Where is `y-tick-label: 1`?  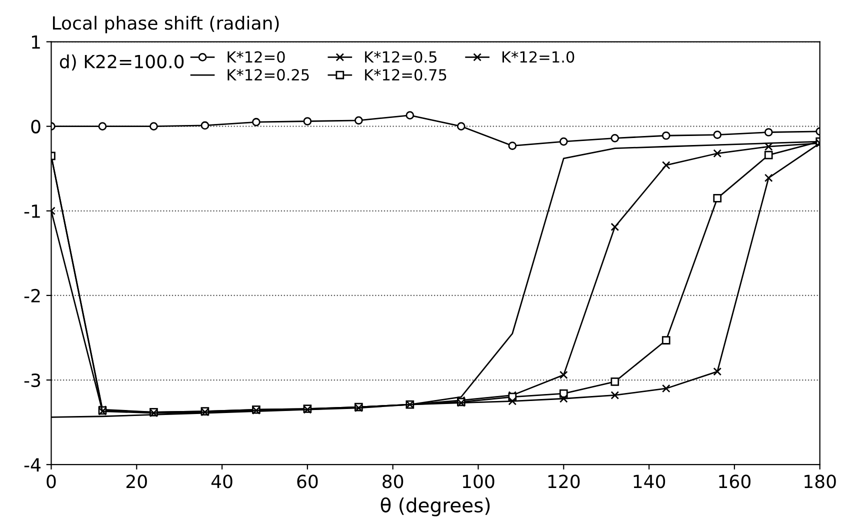
y-tick-label: 1 is located at coordinates (36, 42).